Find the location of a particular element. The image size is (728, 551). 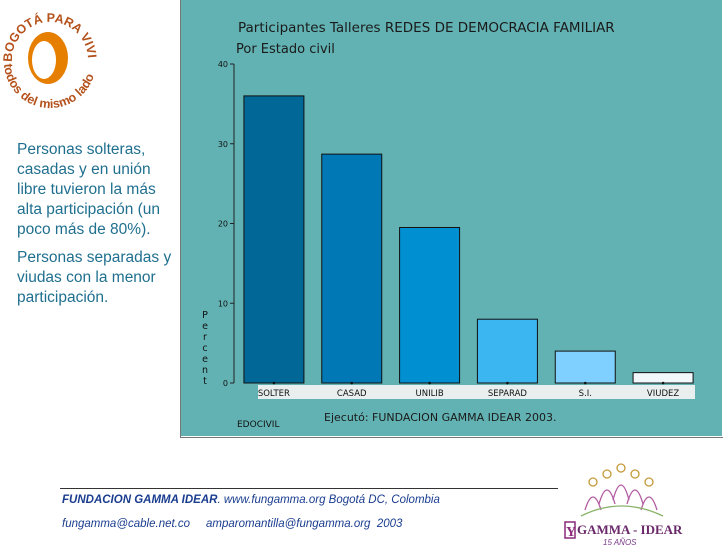

bar-unilib is located at coordinates (430, 305).